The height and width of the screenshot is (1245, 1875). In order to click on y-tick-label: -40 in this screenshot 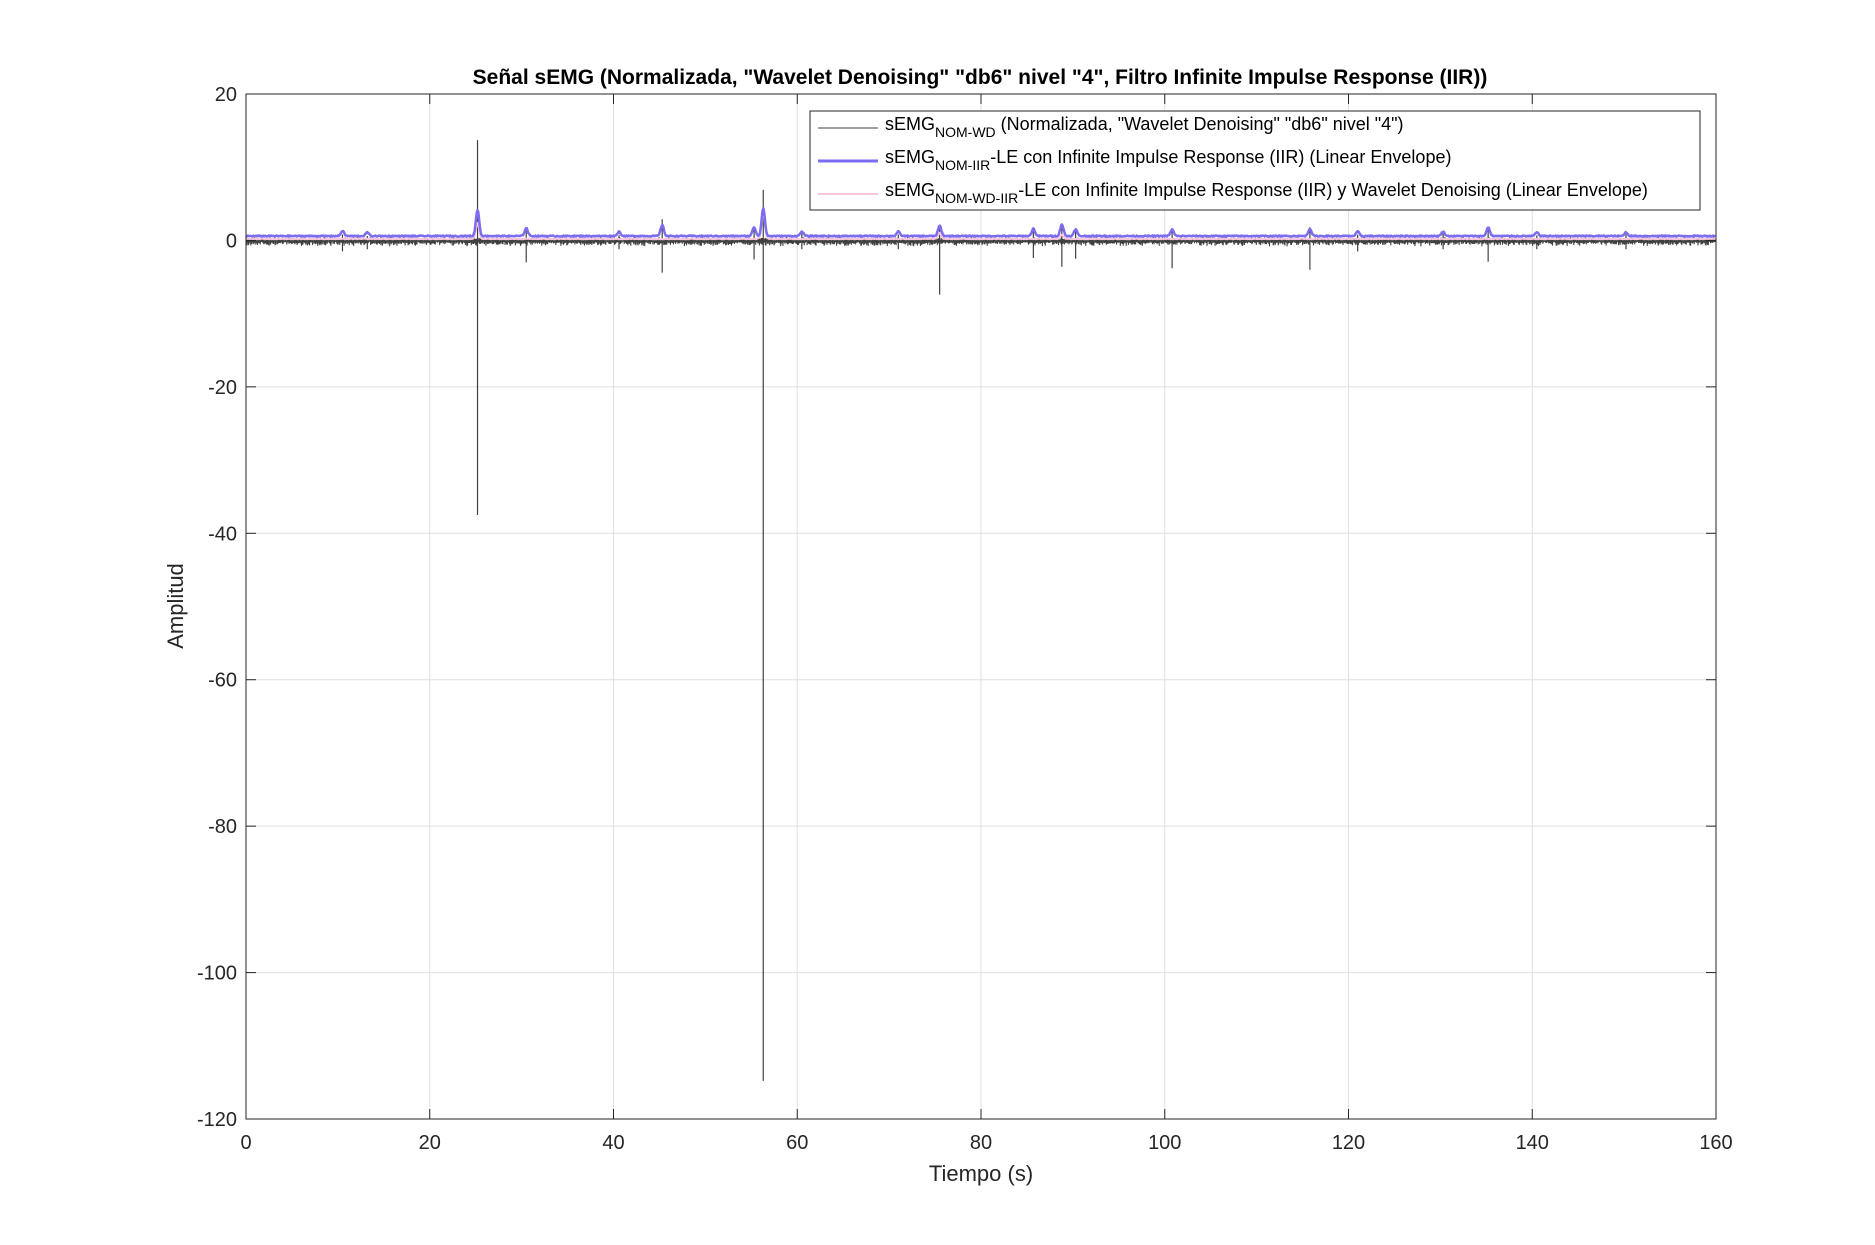, I will do `click(222, 534)`.